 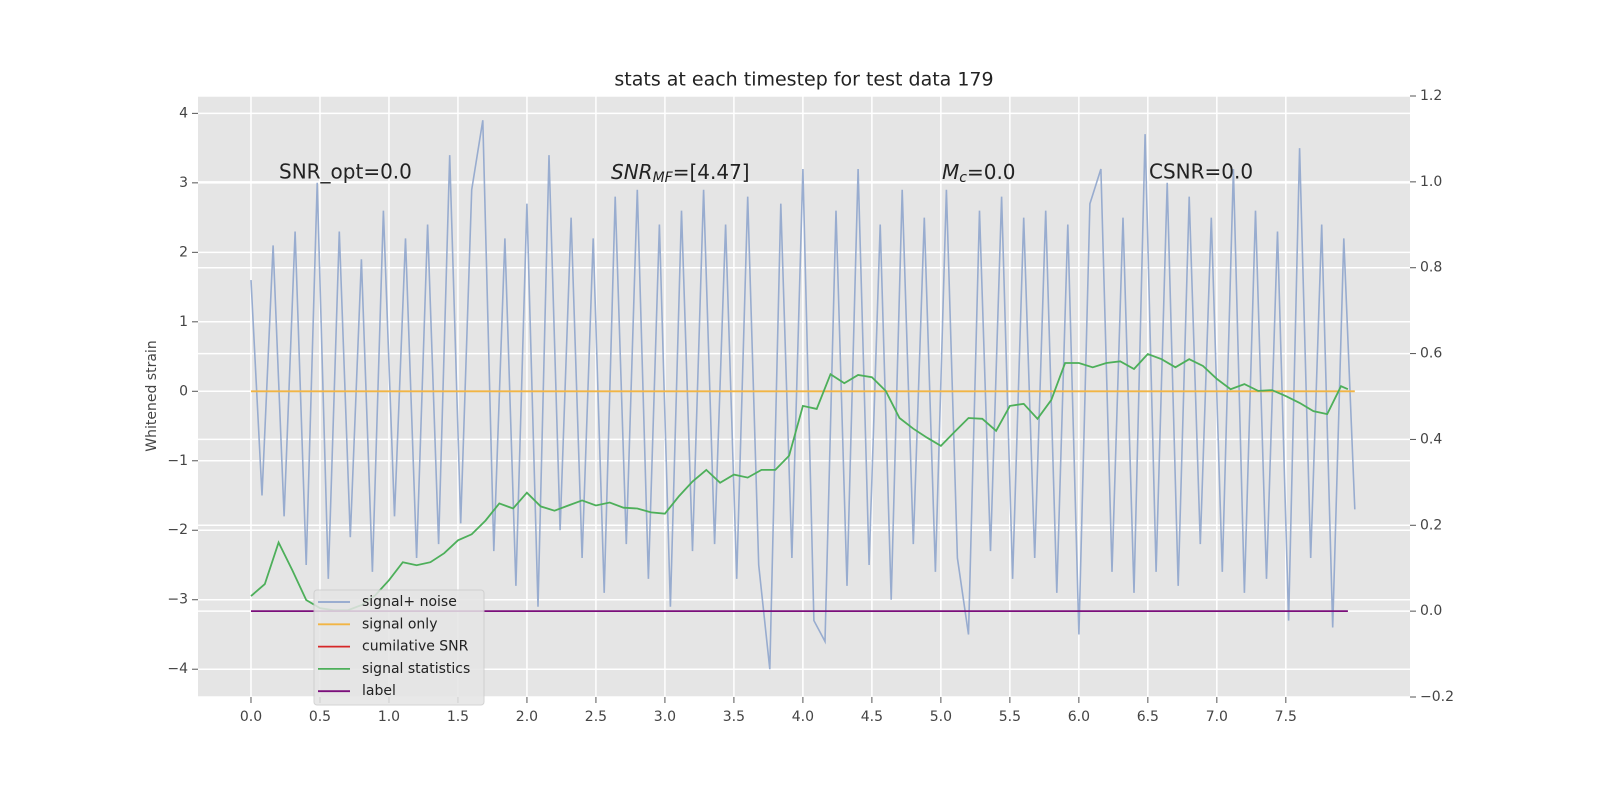 I want to click on y2-tick-label: 0.0, so click(x=1431, y=611).